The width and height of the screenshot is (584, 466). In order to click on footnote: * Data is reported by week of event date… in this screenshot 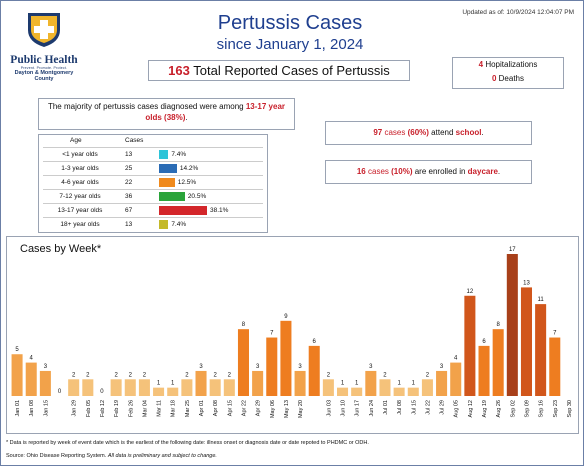, I will do `click(187, 443)`.